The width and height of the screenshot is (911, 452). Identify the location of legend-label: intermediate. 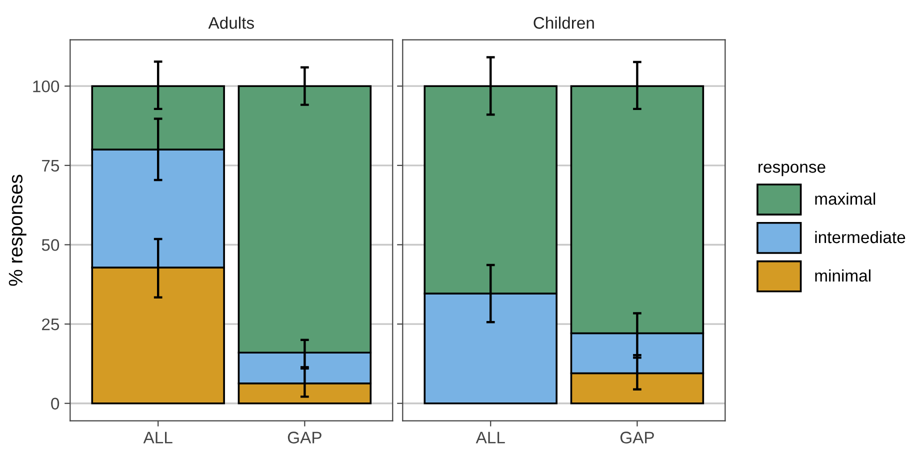
(860, 237).